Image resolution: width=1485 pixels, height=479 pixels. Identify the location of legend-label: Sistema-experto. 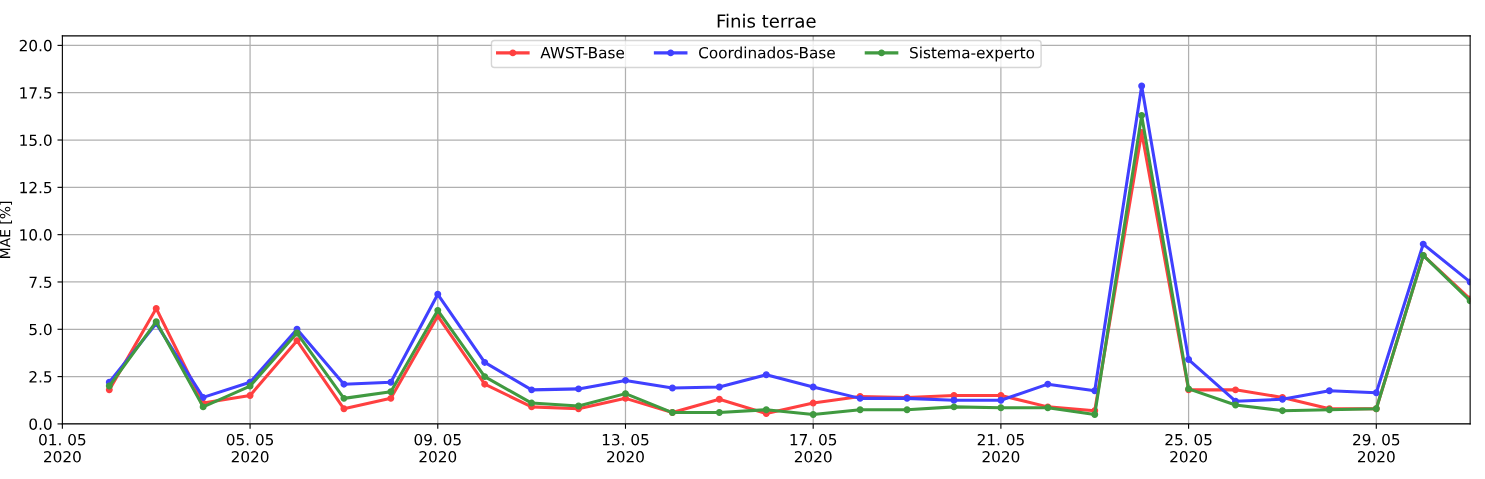
(972, 54).